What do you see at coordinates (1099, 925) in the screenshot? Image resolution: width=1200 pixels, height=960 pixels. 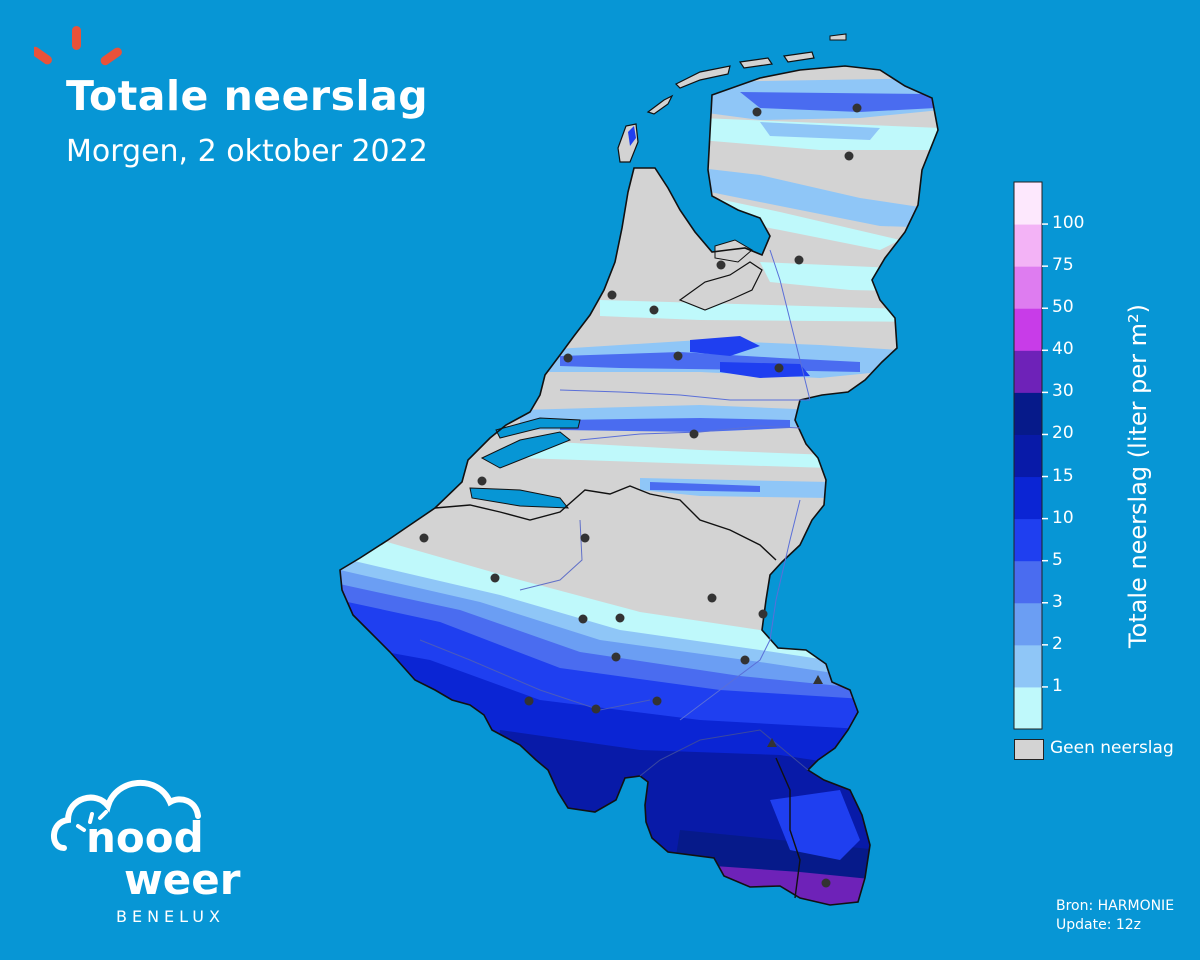 I see `update-line: Update: 12z` at bounding box center [1099, 925].